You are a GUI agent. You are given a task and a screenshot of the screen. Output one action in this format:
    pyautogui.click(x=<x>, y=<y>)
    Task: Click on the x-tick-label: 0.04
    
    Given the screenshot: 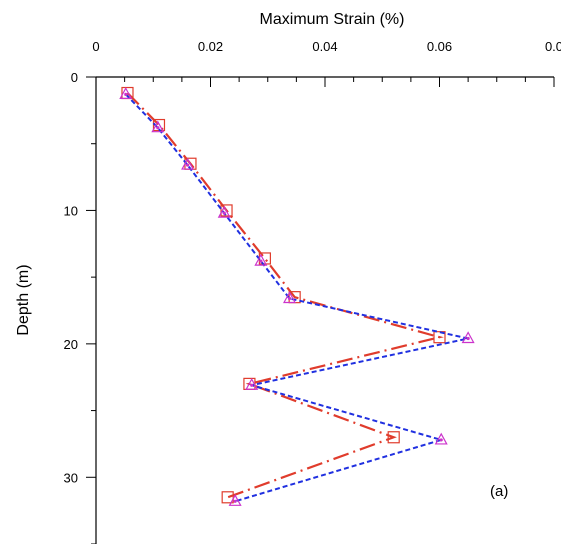 What is the action you would take?
    pyautogui.click(x=324, y=46)
    